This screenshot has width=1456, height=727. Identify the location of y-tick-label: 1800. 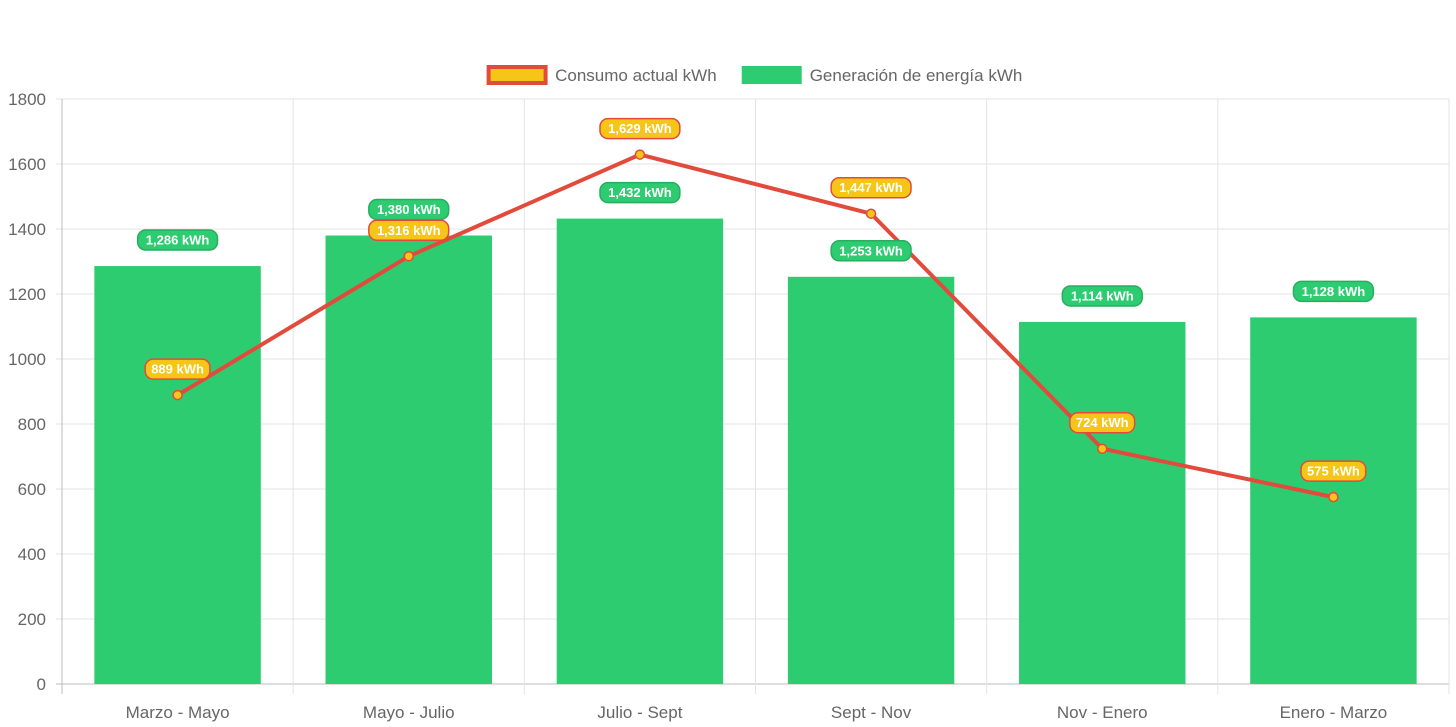
(27, 99).